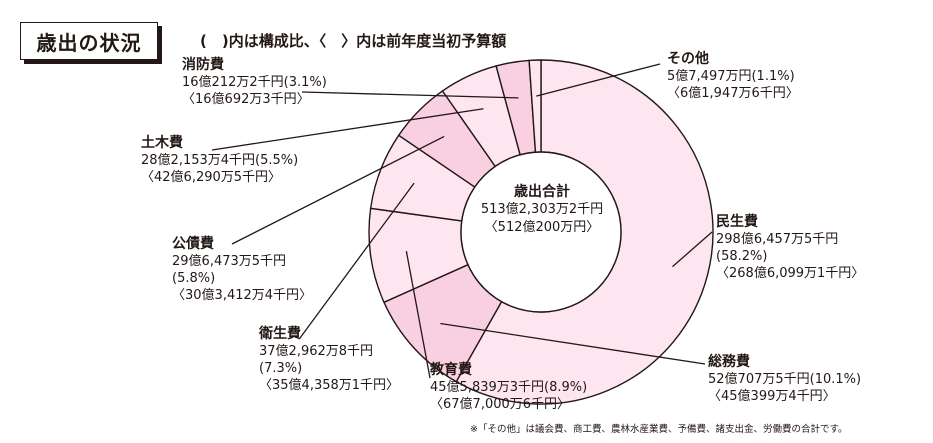 The width and height of the screenshot is (933, 443). I want to click on label-shobo: 消防費 16億212万2千円(3.1%) 〈16億692万3千円〉, so click(254, 82).